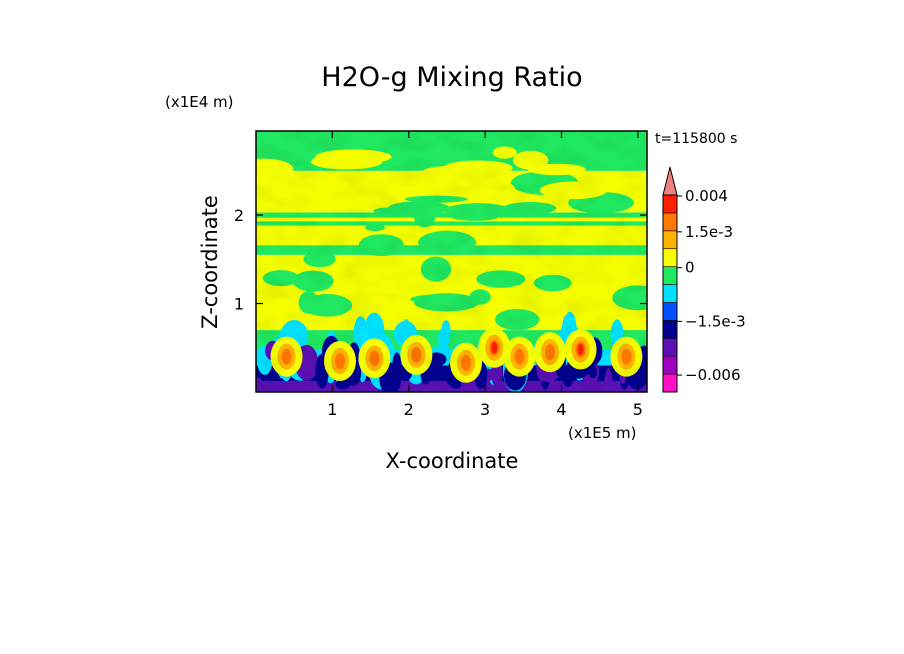 The height and width of the screenshot is (654, 904). What do you see at coordinates (452, 461) in the screenshot?
I see `x-axis-label: X-coordinate` at bounding box center [452, 461].